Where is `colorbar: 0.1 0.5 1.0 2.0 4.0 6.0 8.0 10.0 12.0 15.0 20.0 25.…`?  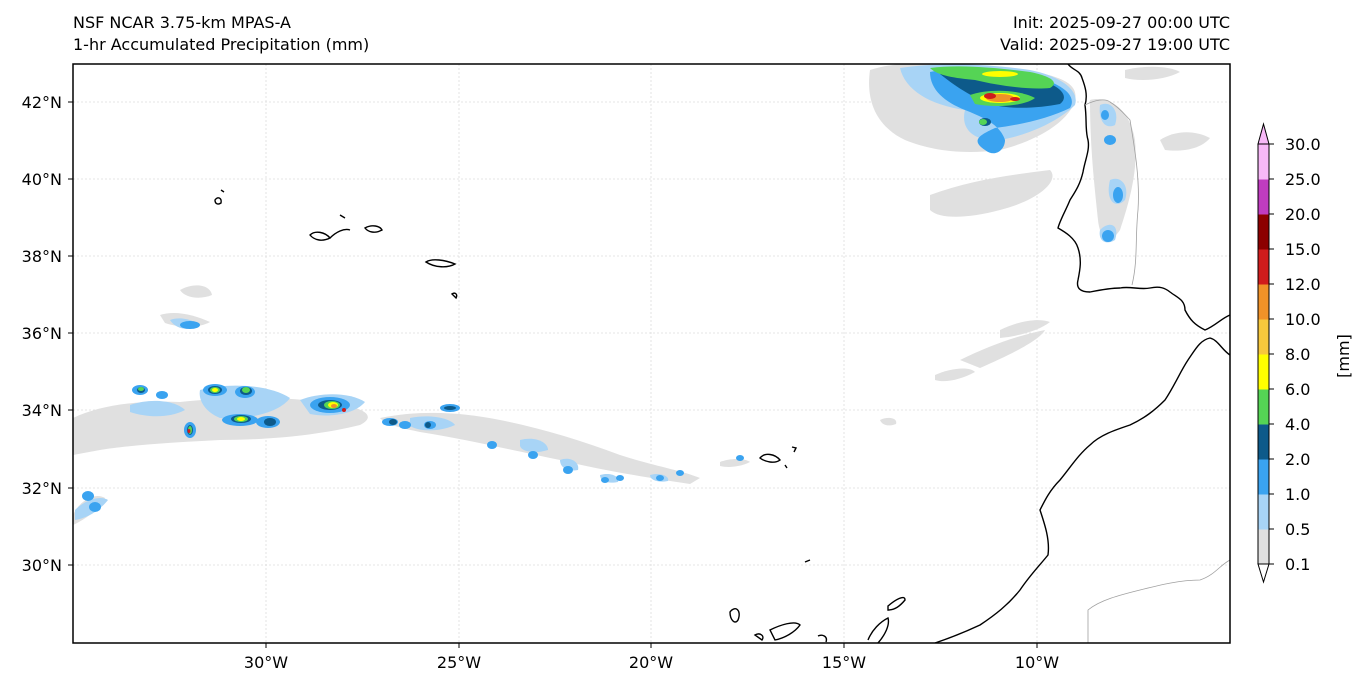 colorbar: 0.1 0.5 1.0 2.0 4.0 6.0 8.0 10.0 12.0 15.0 20.0 25.… is located at coordinates (1289, 353).